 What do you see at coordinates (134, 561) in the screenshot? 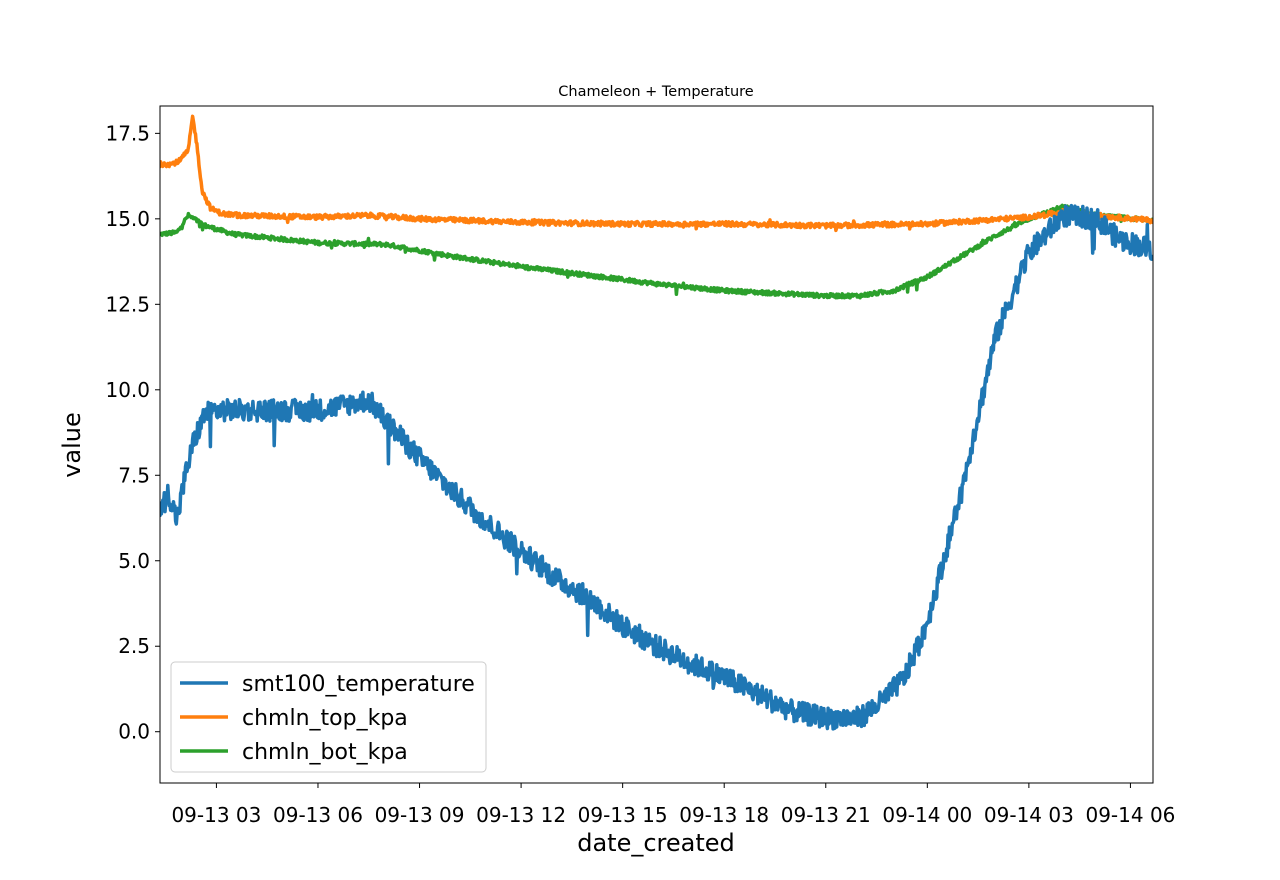
I see `y-tick-label: 5.0` at bounding box center [134, 561].